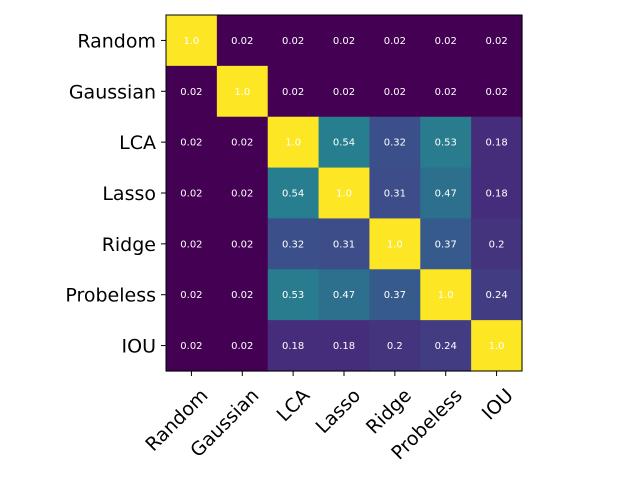 The image size is (640, 480). What do you see at coordinates (112, 92) in the screenshot?
I see `y-tick-label-gaussian: Gaussian` at bounding box center [112, 92].